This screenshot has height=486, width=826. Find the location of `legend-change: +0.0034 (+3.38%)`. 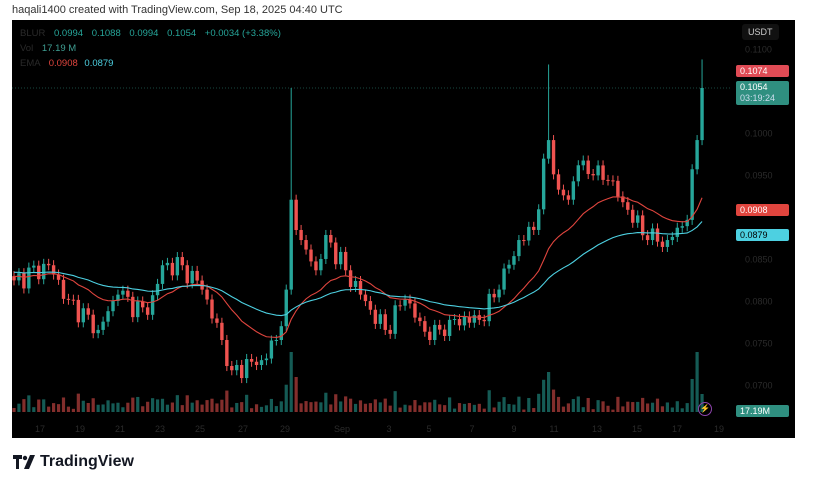

legend-change: +0.0034 (+3.38%) is located at coordinates (242, 33).